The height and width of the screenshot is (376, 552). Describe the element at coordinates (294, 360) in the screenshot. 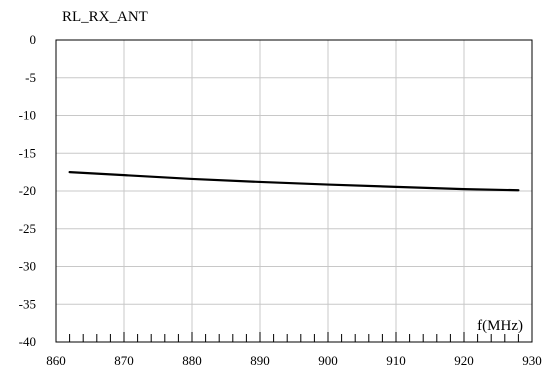

I see `x-axis-tick-labels: 860 870 880 890 900 910 920 930` at that location.